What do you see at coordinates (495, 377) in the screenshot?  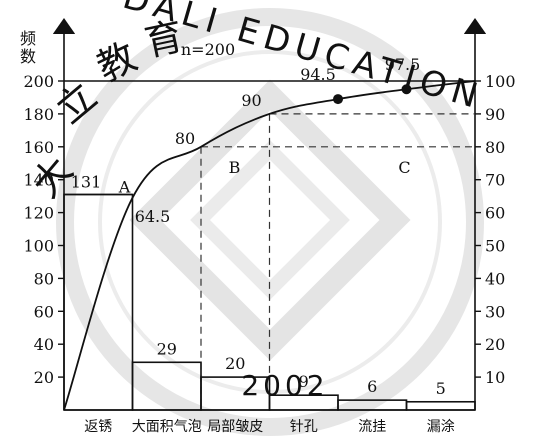 I see `right-tick-label: 10` at bounding box center [495, 377].